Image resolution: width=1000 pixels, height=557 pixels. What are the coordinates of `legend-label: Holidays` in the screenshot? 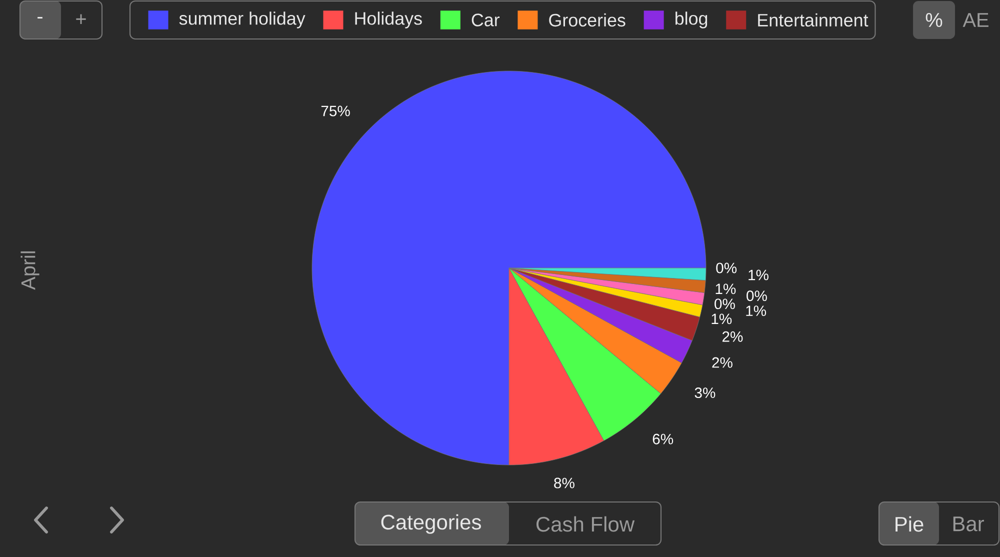 It's located at (388, 20).